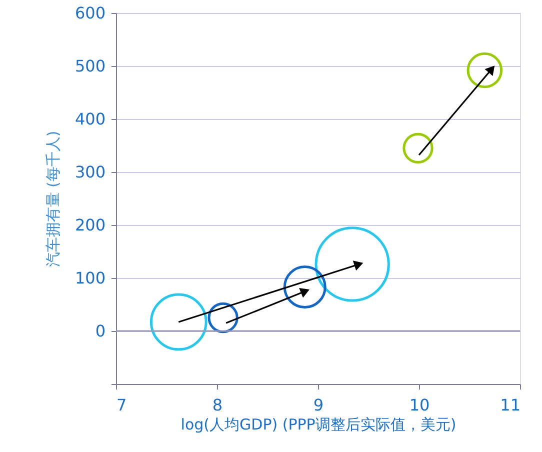 This screenshot has width=542, height=452. I want to click on y-tick-label: 400, so click(90, 119).